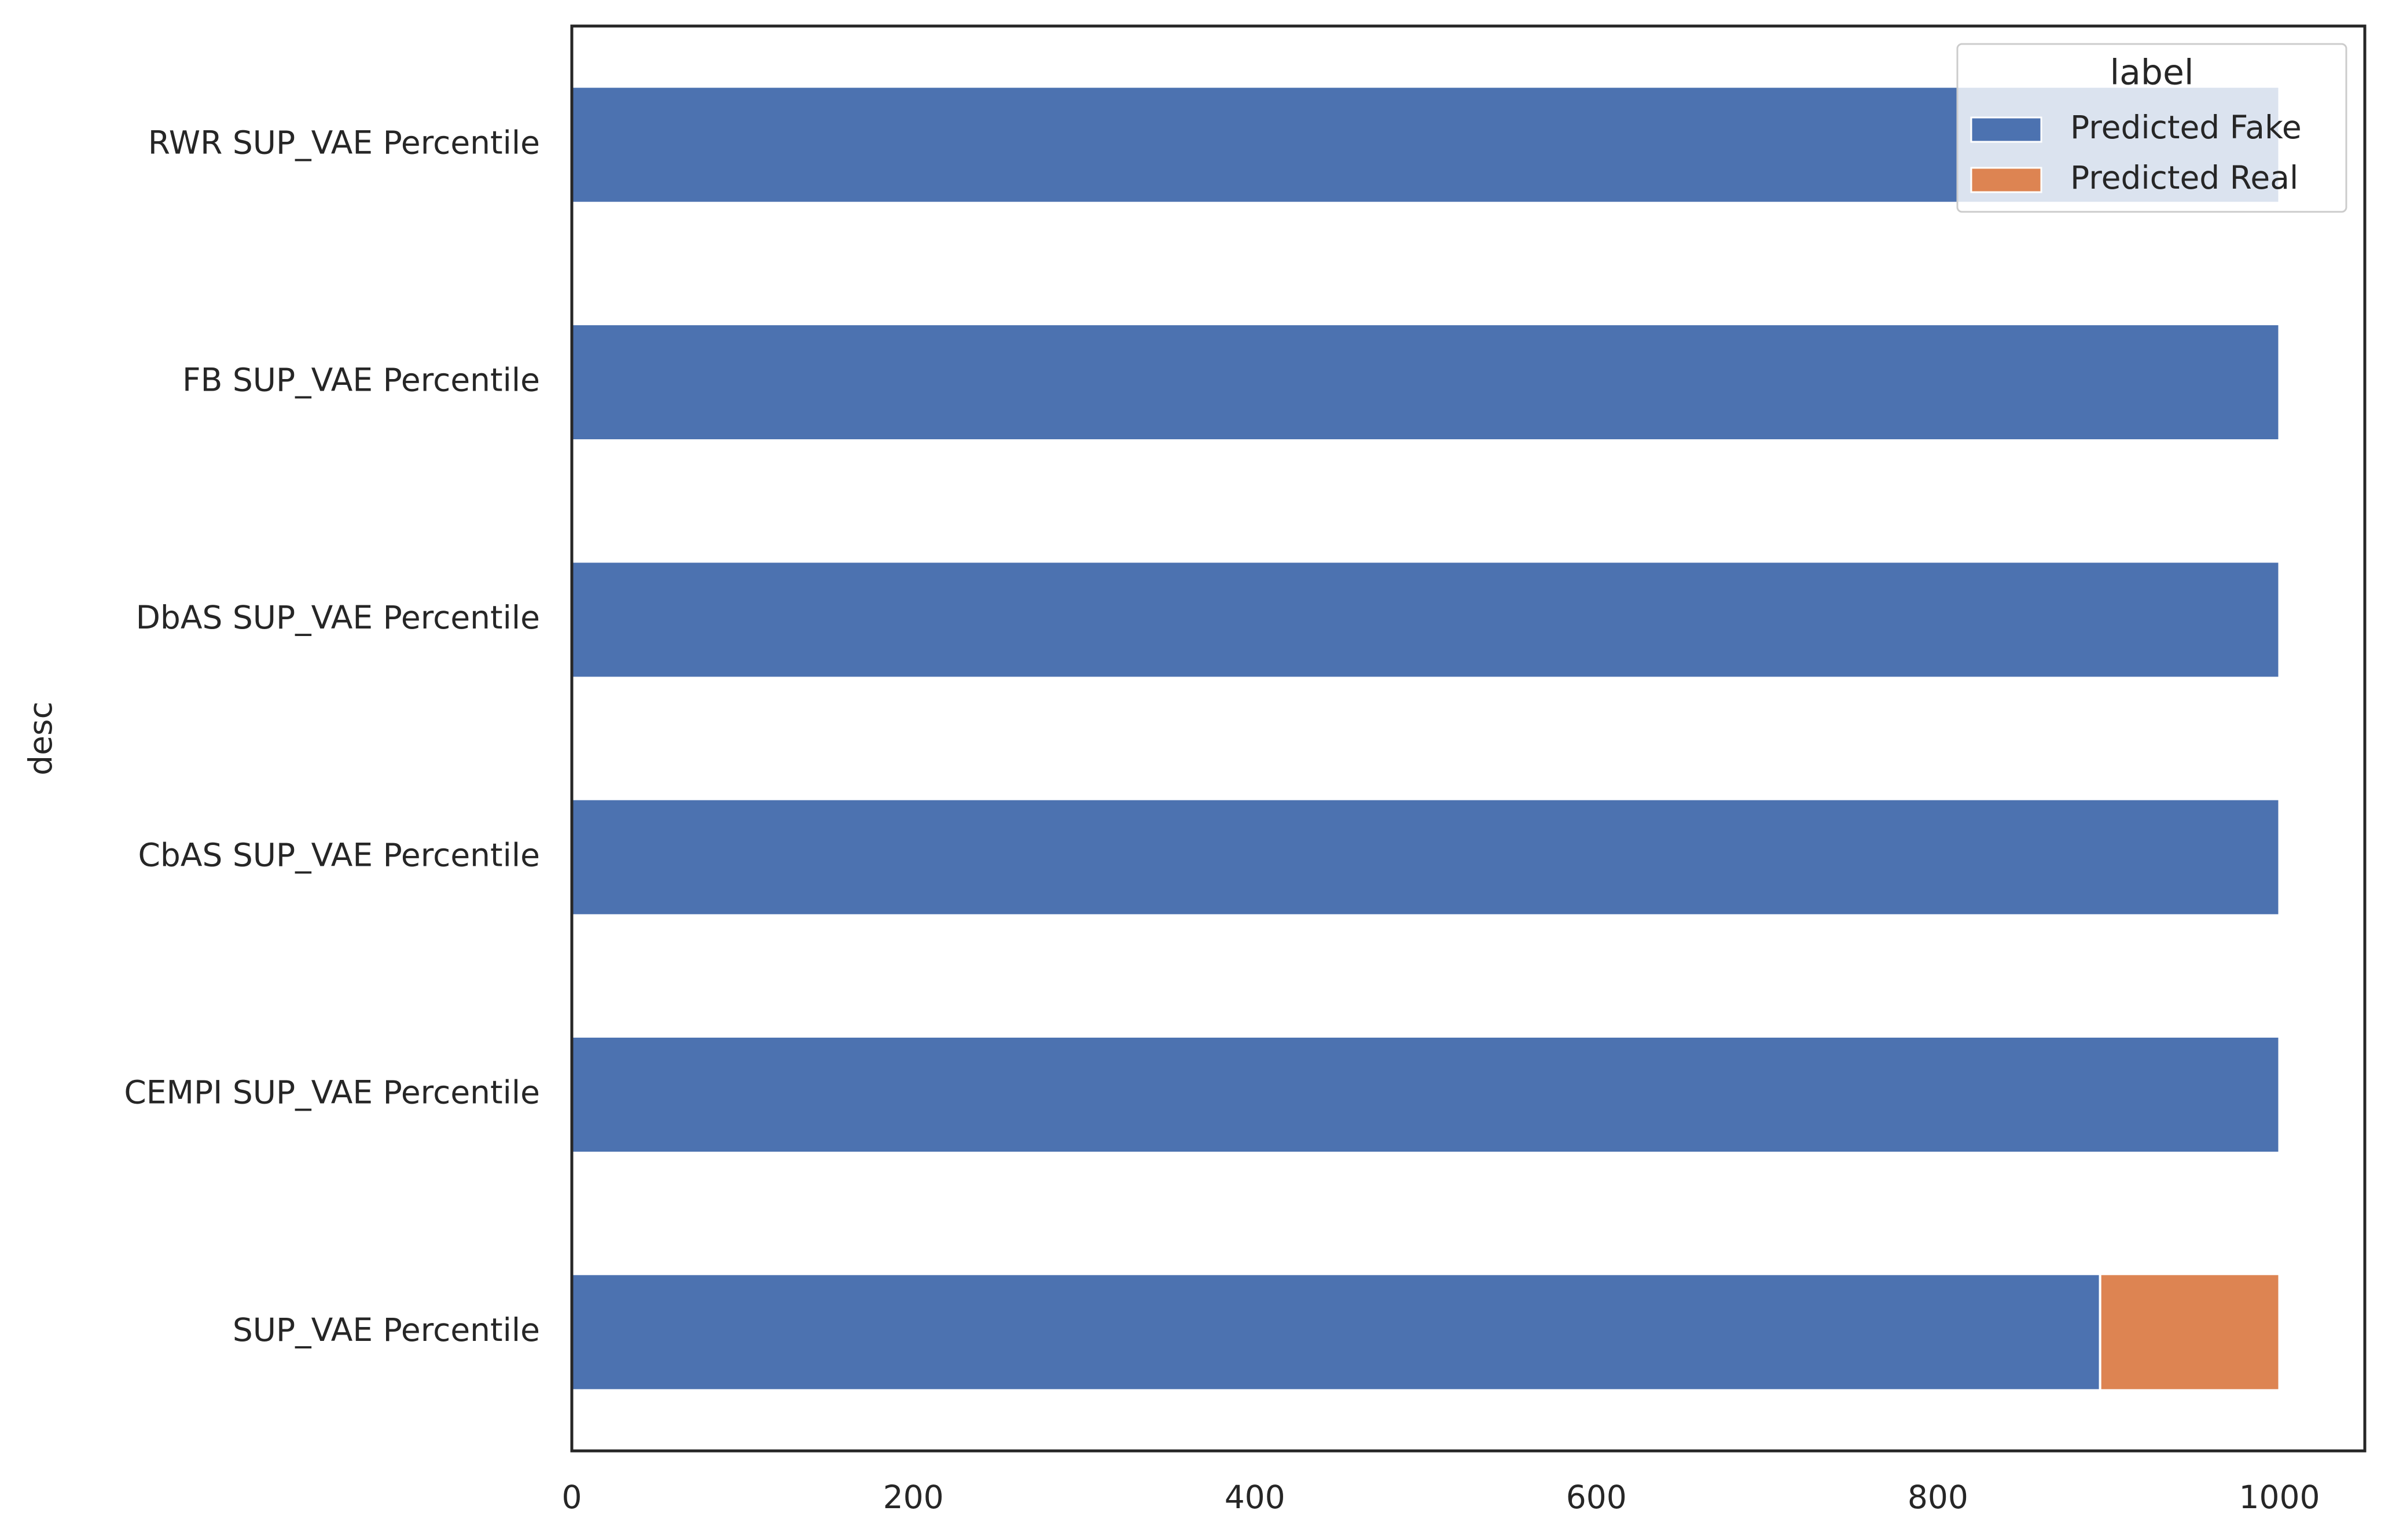  I want to click on y-tick-label: CEMPI SUP_VAE Percentile, so click(332, 1092).